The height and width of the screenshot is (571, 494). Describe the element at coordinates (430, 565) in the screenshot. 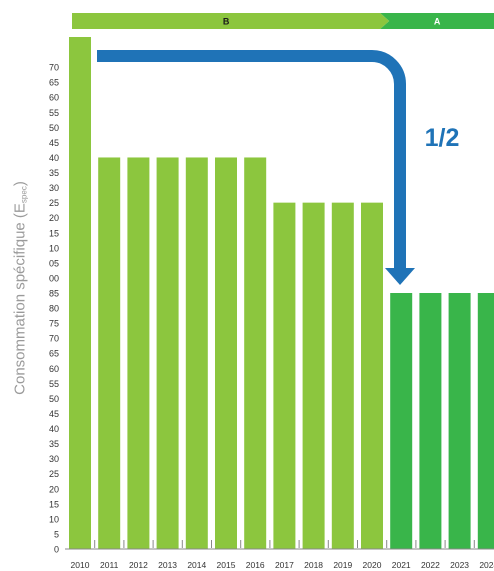

I see `x-tick-label-2022: 2022` at that location.